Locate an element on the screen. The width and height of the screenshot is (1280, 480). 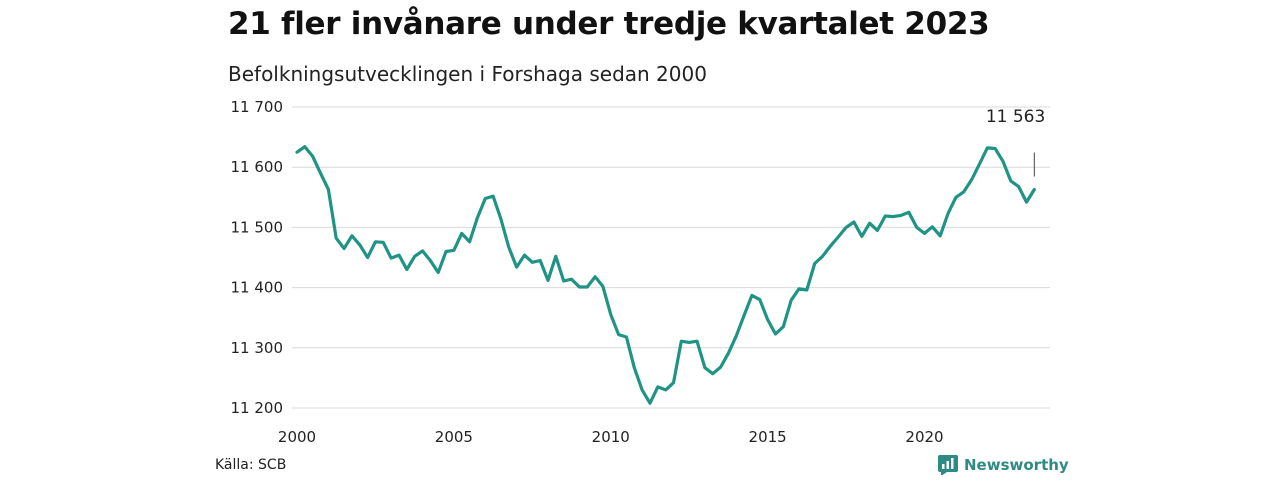
x-tick-label: 2020 is located at coordinates (924, 437).